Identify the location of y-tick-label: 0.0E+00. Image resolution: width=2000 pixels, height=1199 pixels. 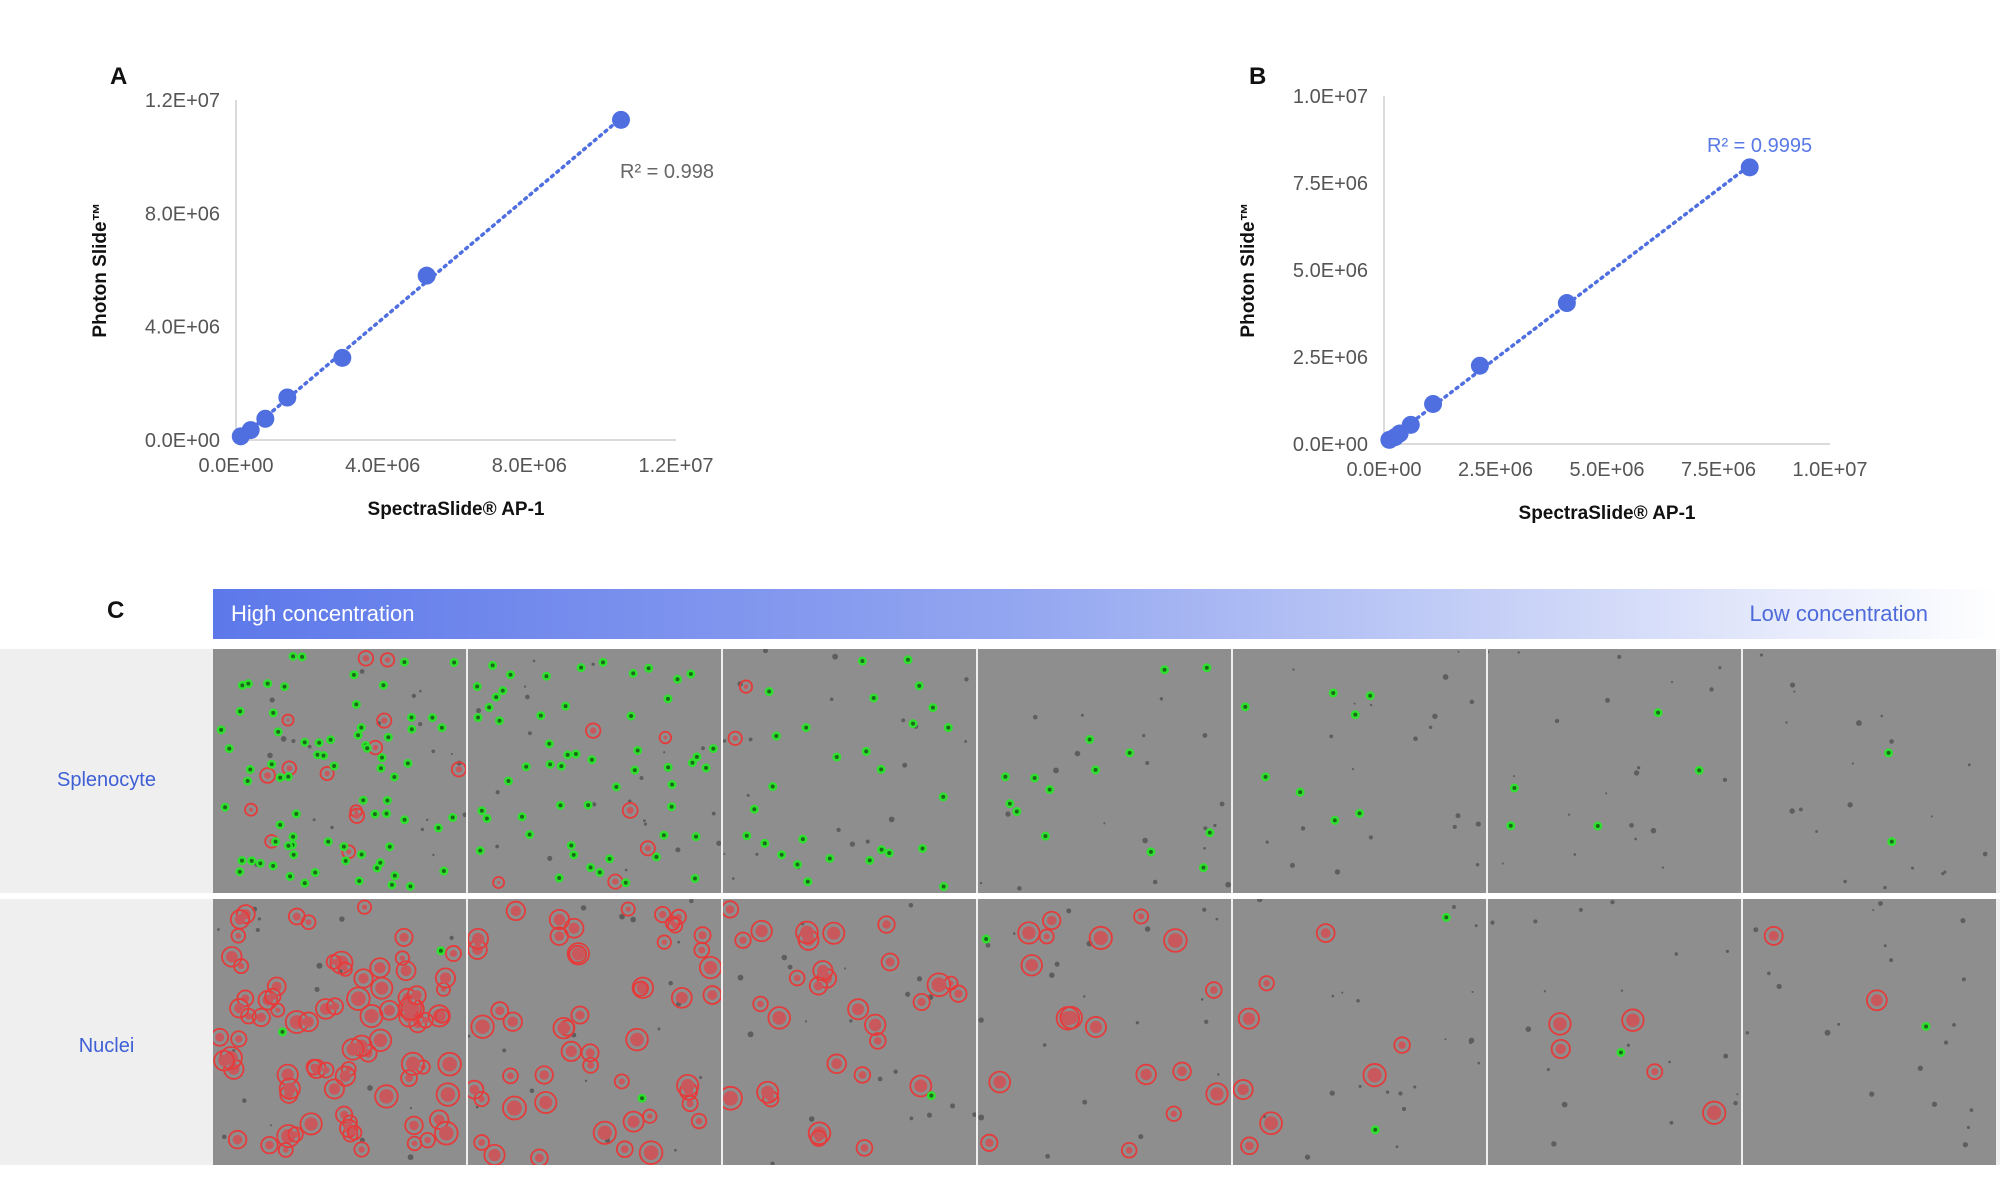
(1330, 445).